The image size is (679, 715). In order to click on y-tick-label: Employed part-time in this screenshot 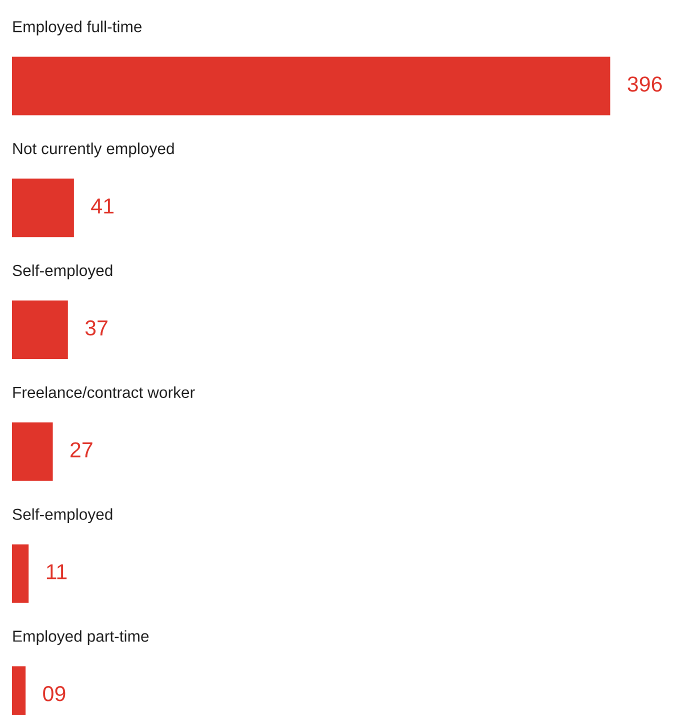, I will do `click(81, 637)`.